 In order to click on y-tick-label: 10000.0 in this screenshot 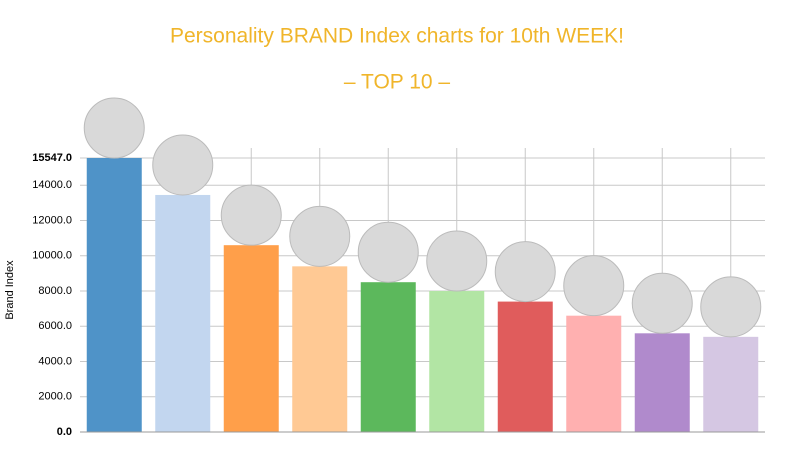, I will do `click(52, 256)`.